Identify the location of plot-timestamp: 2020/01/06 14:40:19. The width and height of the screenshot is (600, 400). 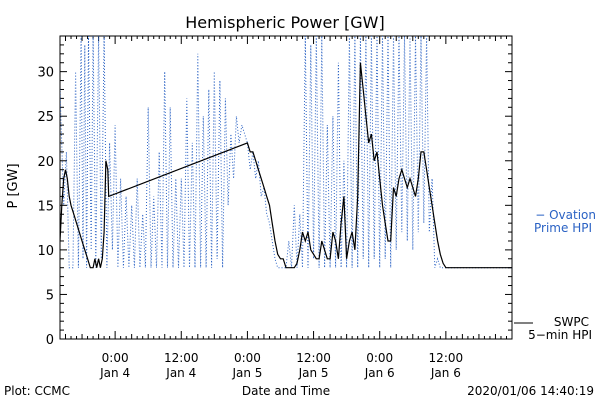
(530, 391).